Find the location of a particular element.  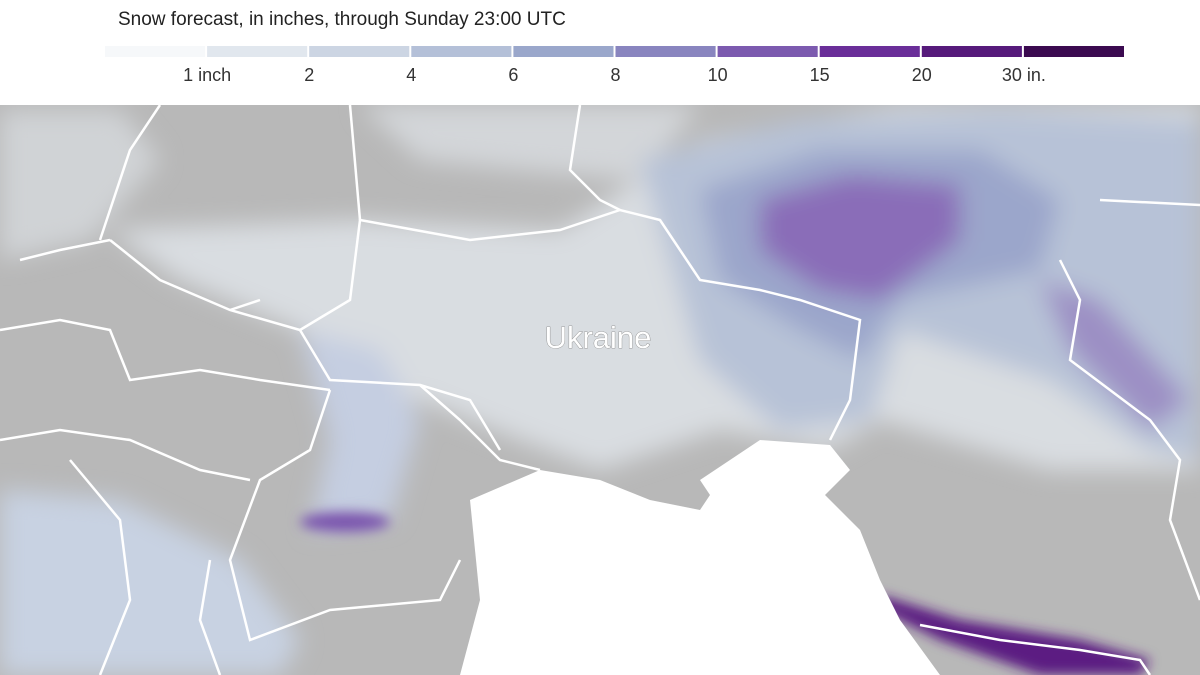

legend-label: 10 is located at coordinates (718, 75).